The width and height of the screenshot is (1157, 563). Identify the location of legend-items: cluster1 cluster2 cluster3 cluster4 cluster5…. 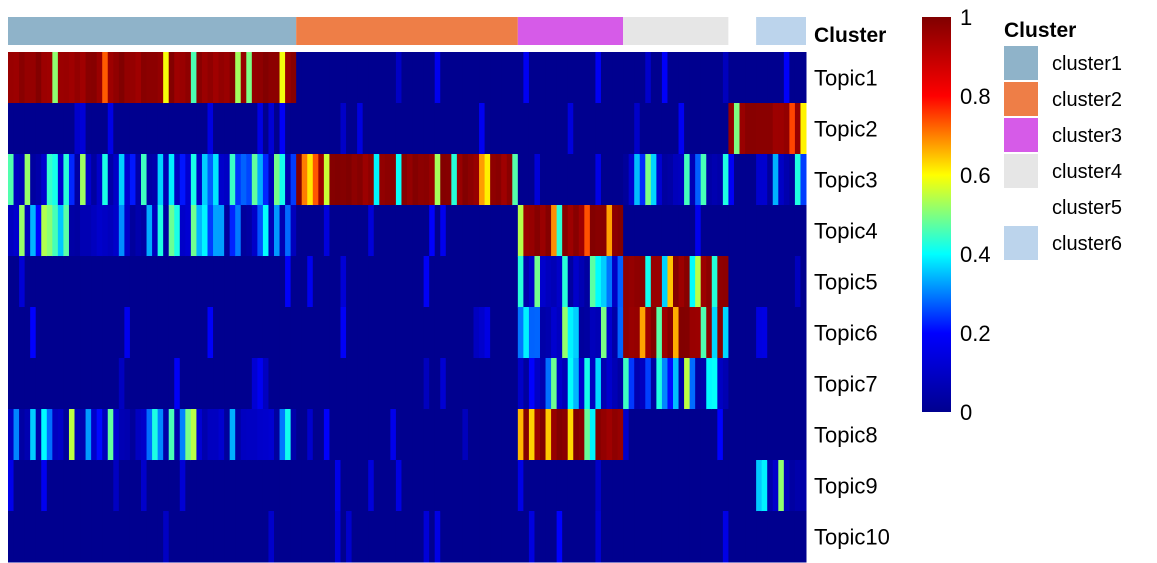
(1063, 153).